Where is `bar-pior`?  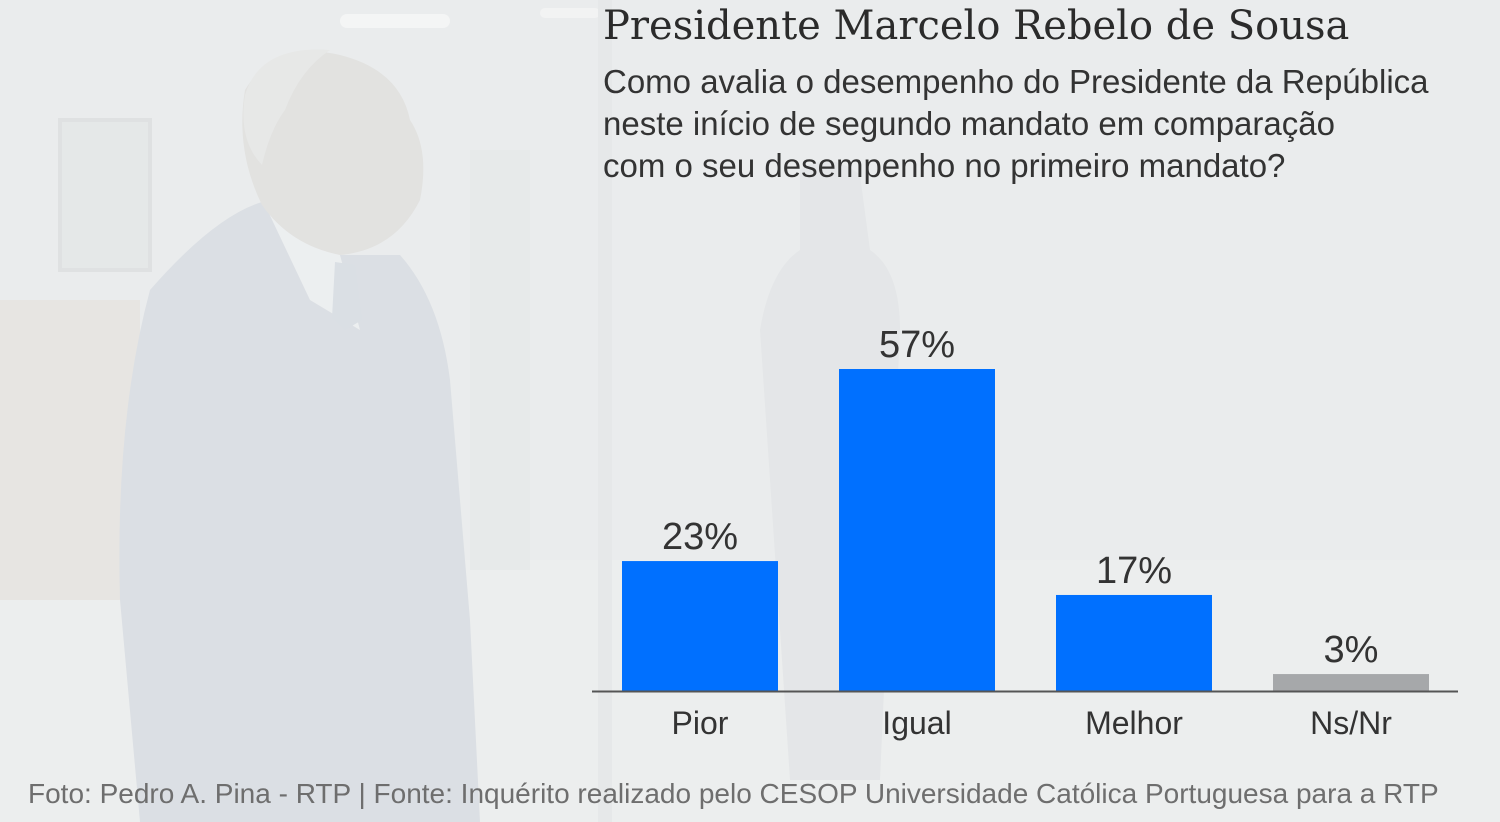 bar-pior is located at coordinates (700, 626).